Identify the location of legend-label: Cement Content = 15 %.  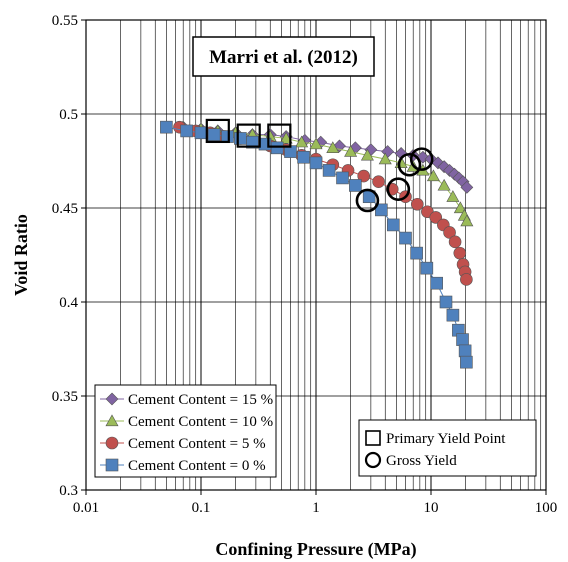
(200, 400).